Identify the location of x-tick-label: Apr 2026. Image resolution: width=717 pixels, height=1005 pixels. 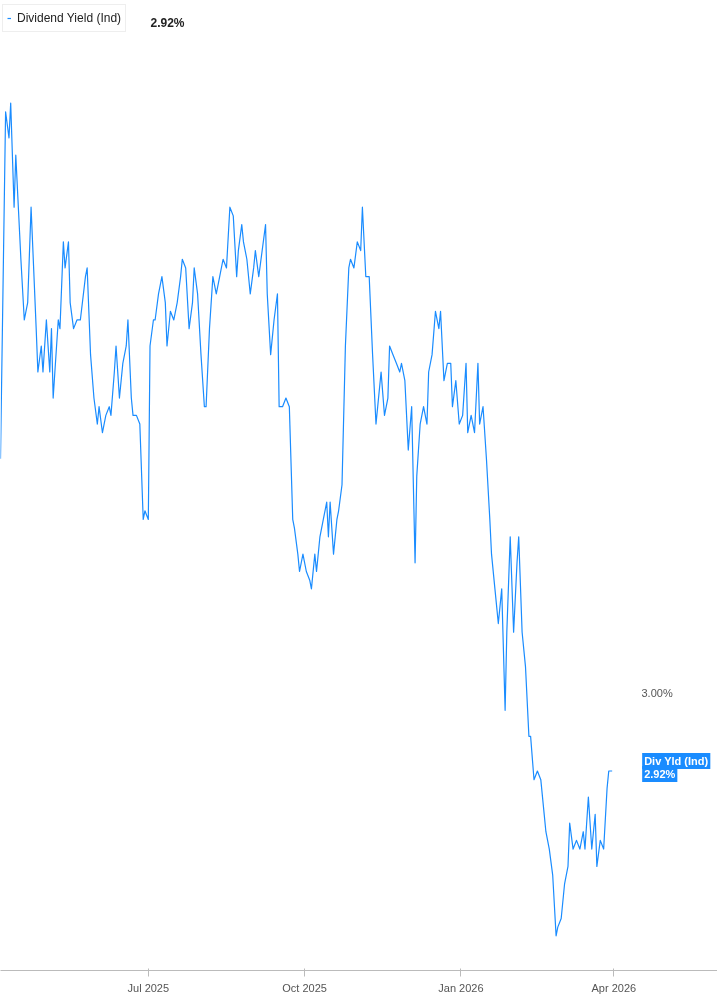
(614, 987).